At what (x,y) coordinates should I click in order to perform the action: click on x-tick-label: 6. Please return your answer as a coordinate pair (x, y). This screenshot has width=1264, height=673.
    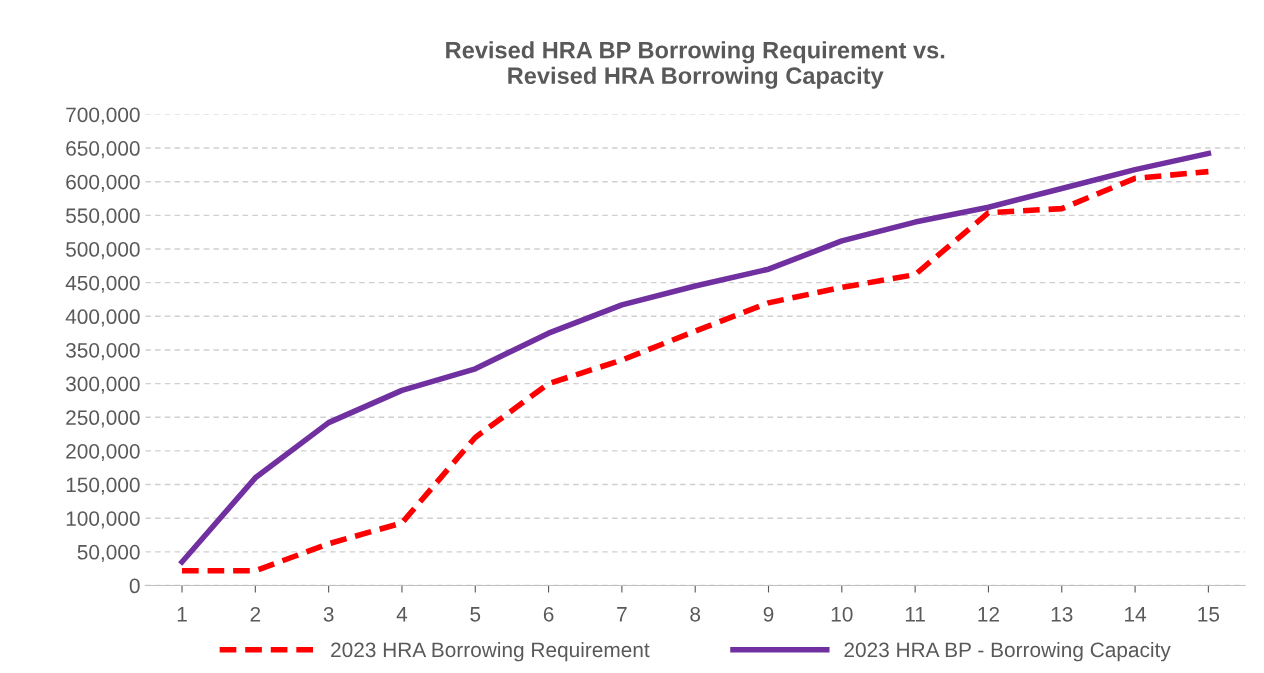
    Looking at the image, I should click on (548, 614).